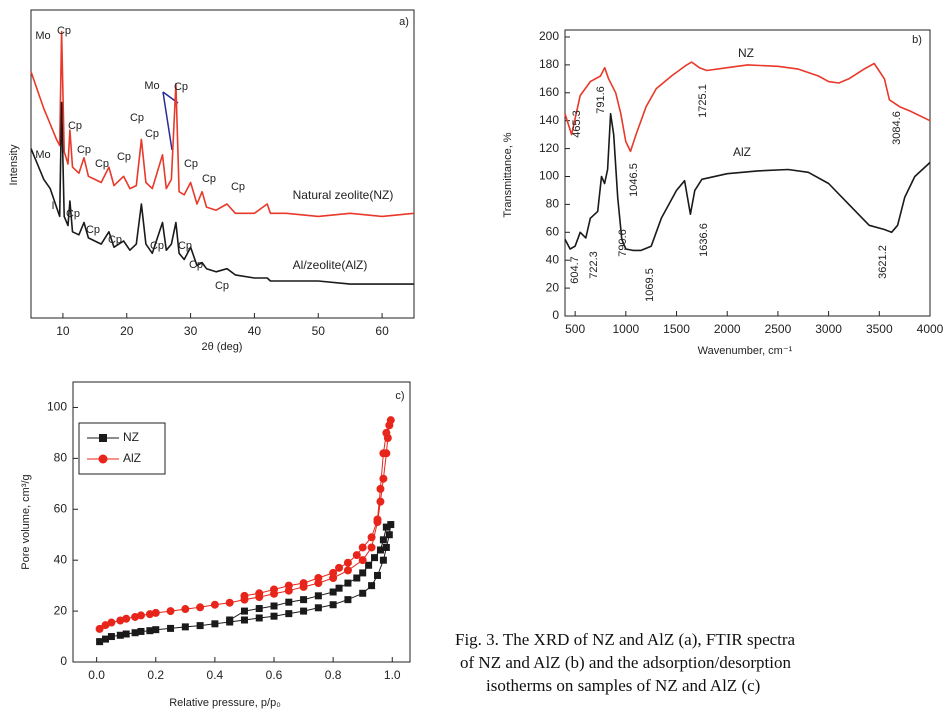 The image size is (947, 714). What do you see at coordinates (122, 448) in the screenshot?
I see `legend-box` at bounding box center [122, 448].